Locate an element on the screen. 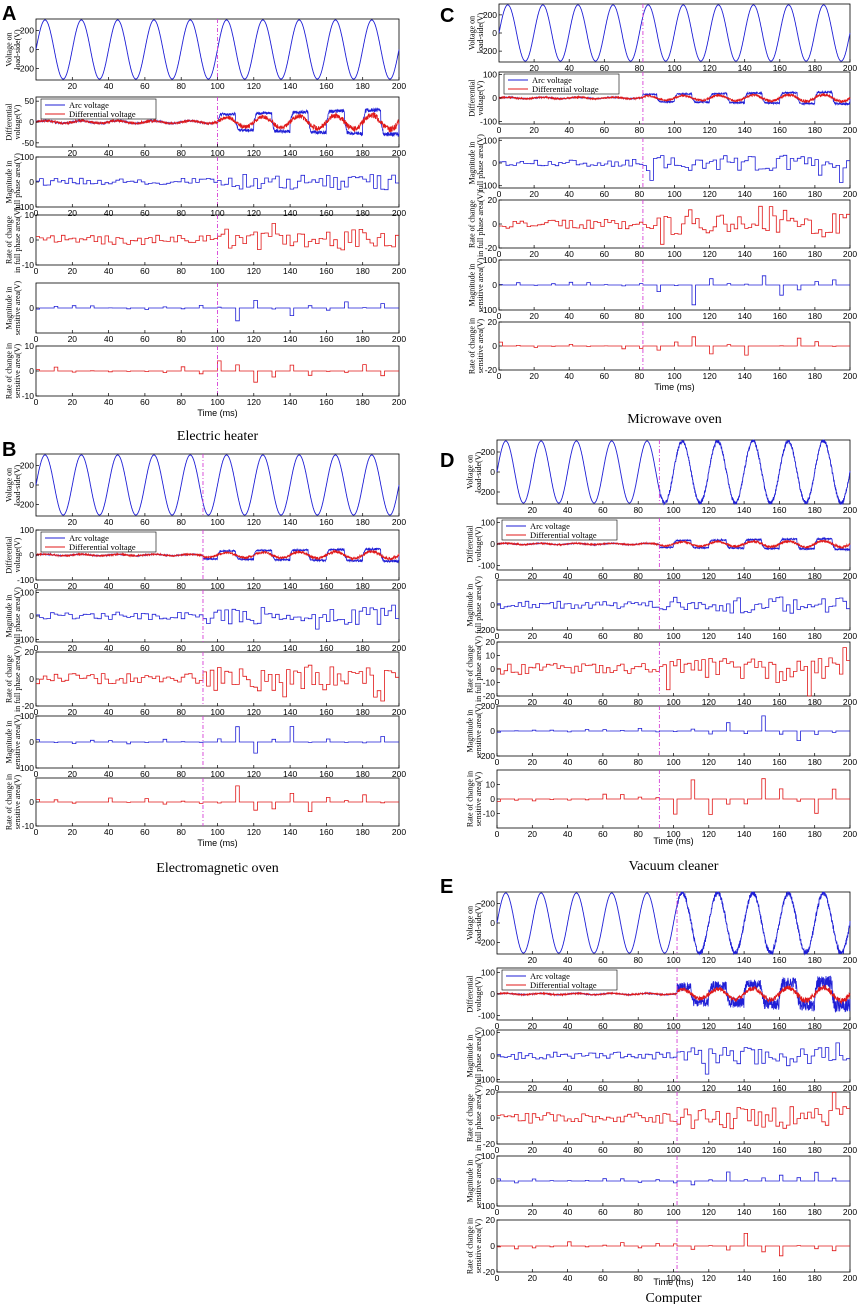  axes-frame is located at coordinates (673, 1118).